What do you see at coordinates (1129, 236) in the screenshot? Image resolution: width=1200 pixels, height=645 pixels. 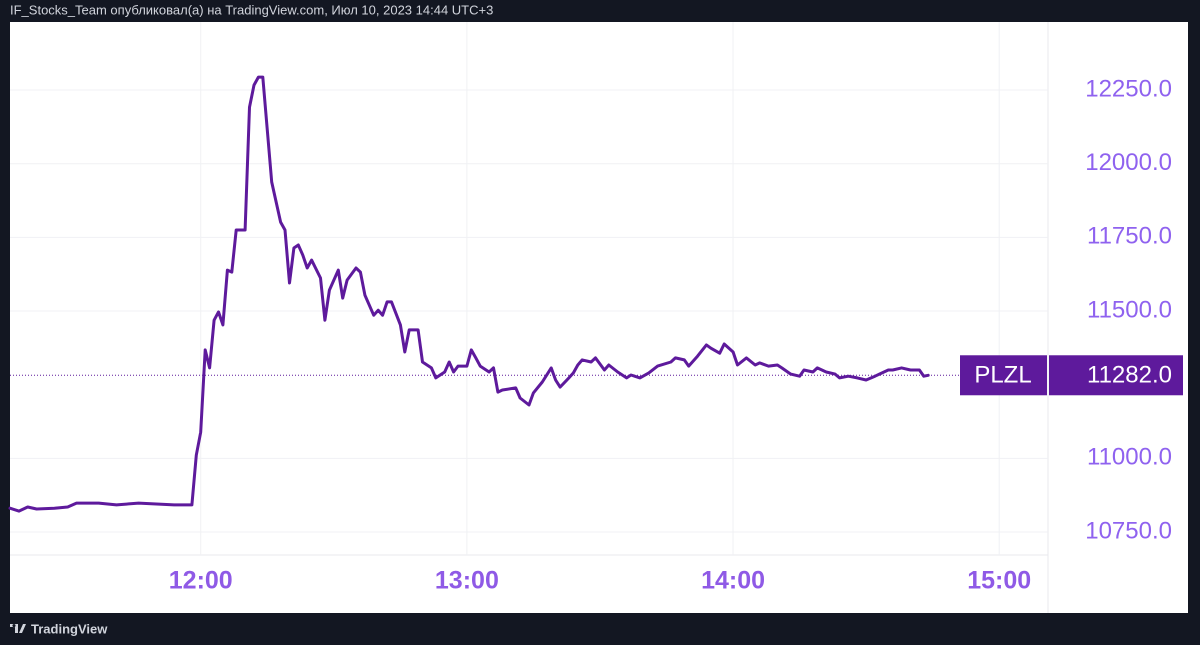 I see `y-tick-label: 11750.0` at bounding box center [1129, 236].